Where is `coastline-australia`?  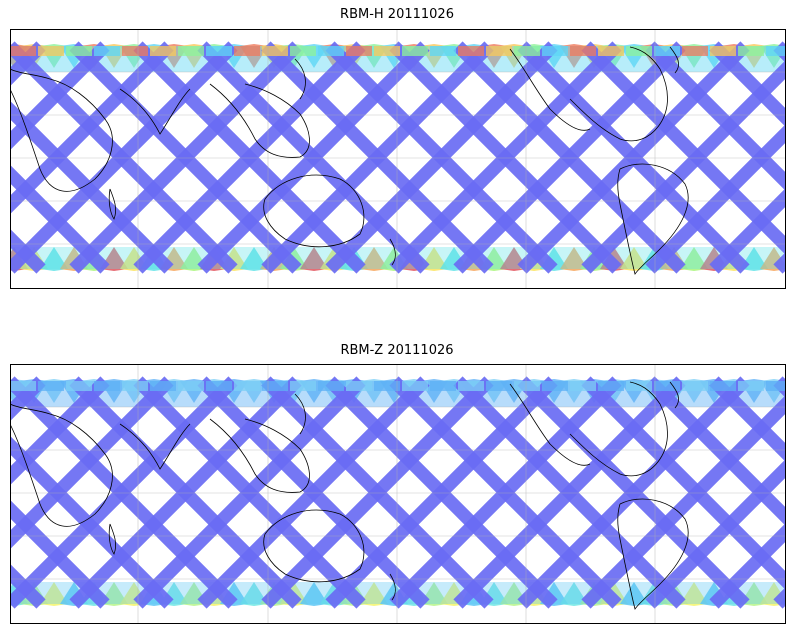
coastline-australia is located at coordinates (314, 211).